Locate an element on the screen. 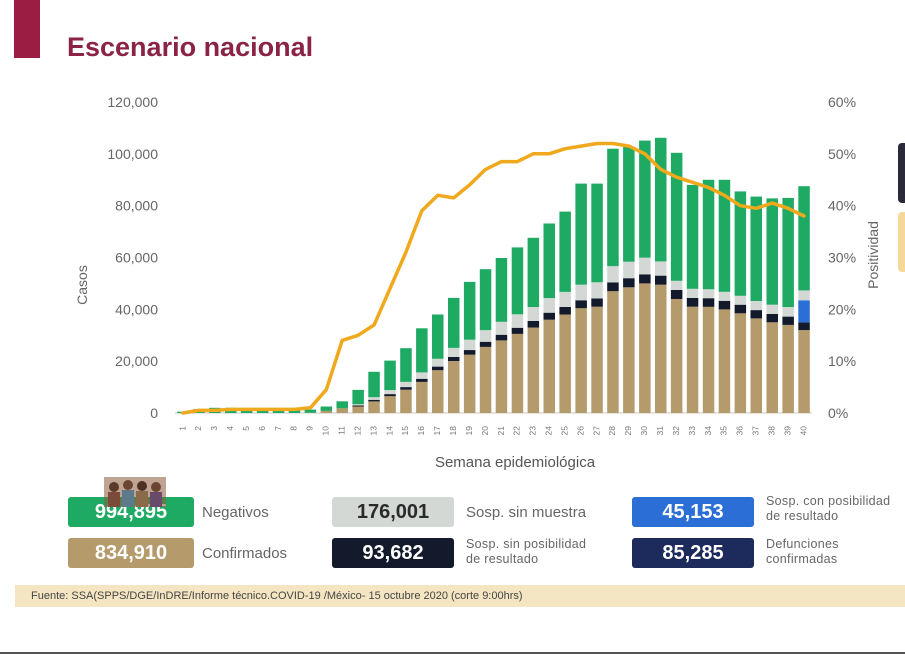 This screenshot has width=905, height=658. bar-sosp-sin-posibilidad-de-resultado-w22 is located at coordinates (517, 330).